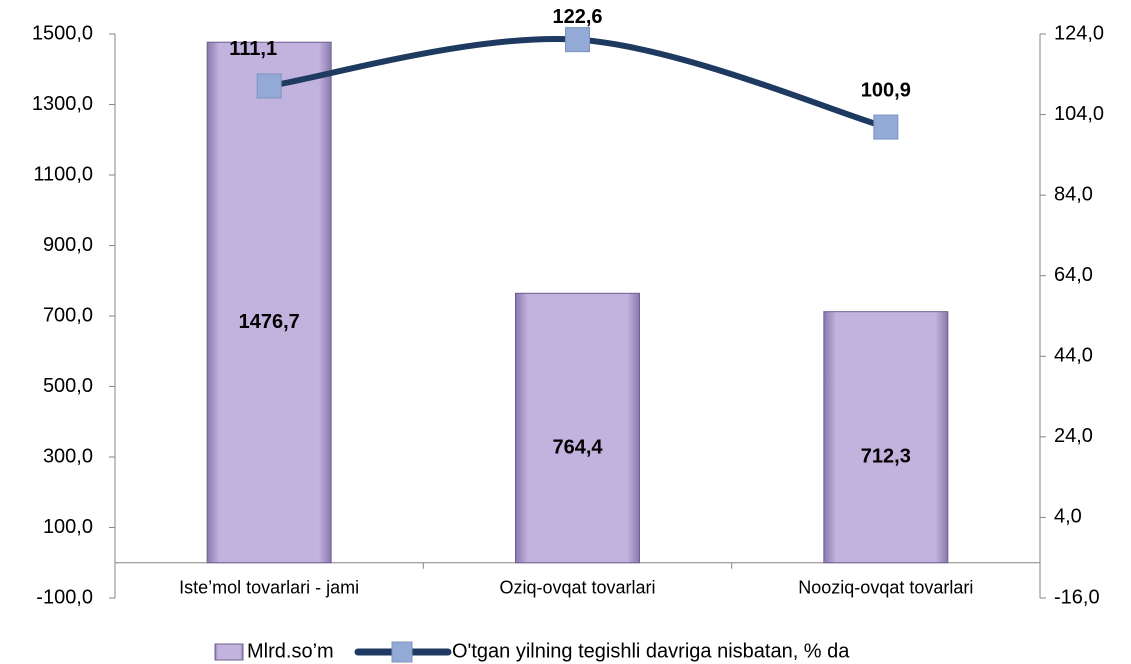 Image resolution: width=1131 pixels, height=664 pixels. What do you see at coordinates (886, 90) in the screenshot?
I see `line-value-label: 100,9` at bounding box center [886, 90].